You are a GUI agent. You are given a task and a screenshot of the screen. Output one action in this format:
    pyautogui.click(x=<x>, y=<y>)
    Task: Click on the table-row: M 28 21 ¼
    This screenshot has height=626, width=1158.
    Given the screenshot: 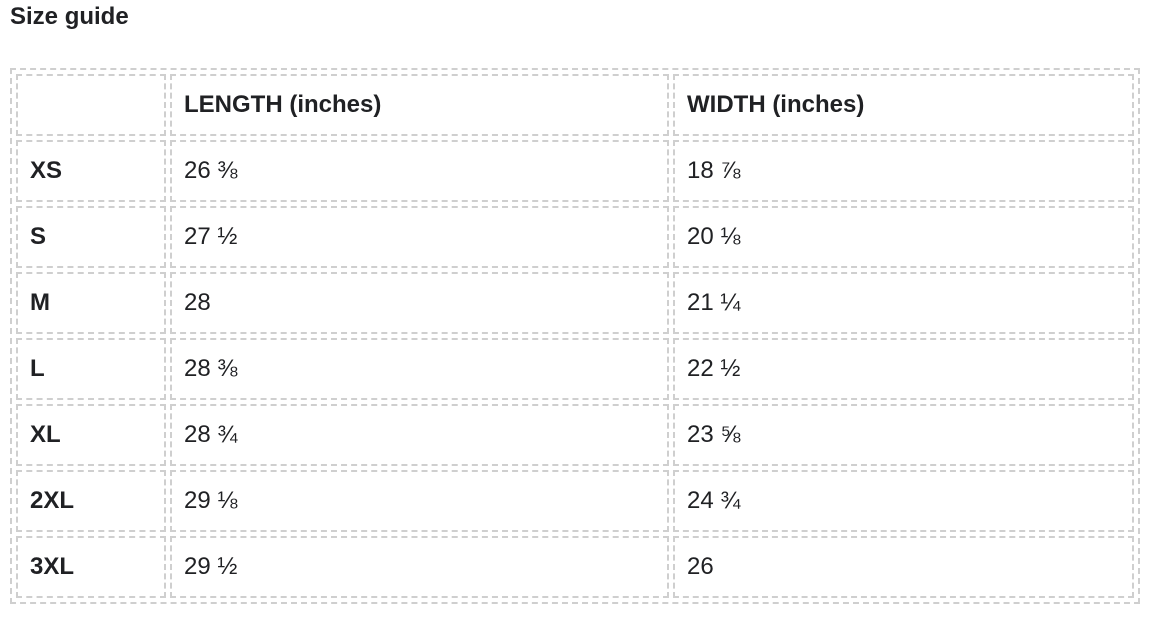 What is the action you would take?
    pyautogui.click(x=575, y=303)
    